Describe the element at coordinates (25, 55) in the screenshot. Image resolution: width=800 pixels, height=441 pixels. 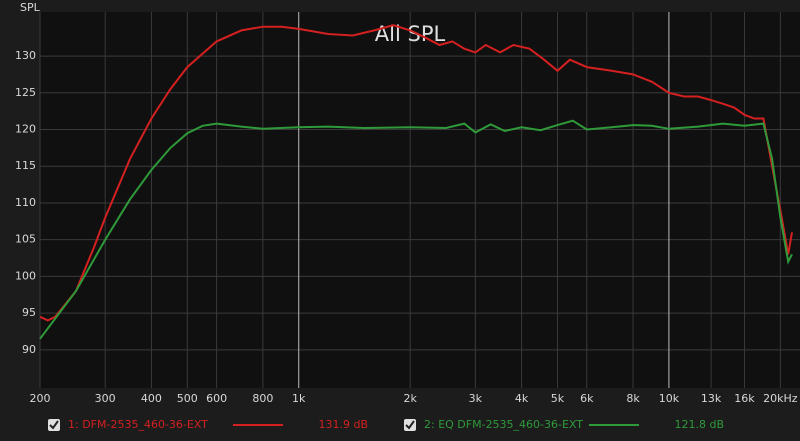
I see `y-tick-label: 130` at that location.